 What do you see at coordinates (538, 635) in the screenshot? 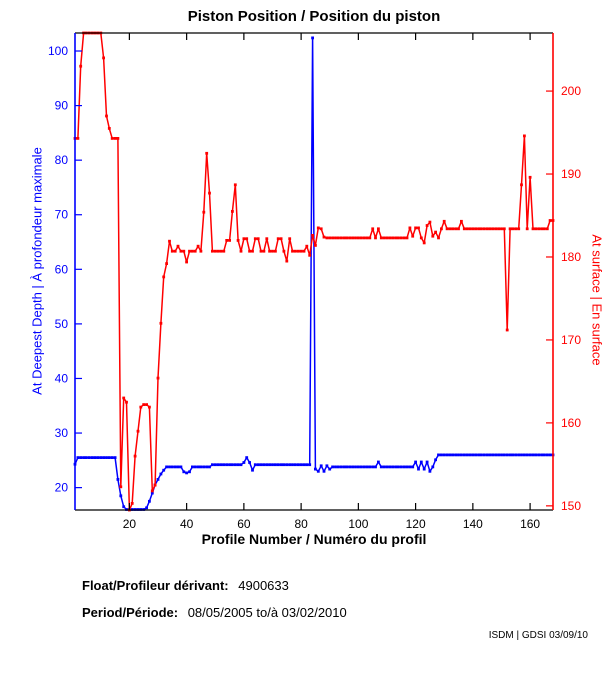
I see `credit-text: ISDM | GDSI 03/09/10` at bounding box center [538, 635].